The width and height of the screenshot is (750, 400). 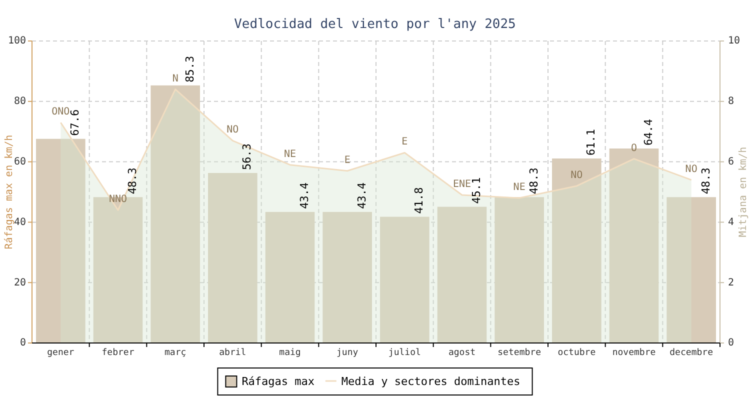 I want to click on data-label: 45.1, so click(x=476, y=190).